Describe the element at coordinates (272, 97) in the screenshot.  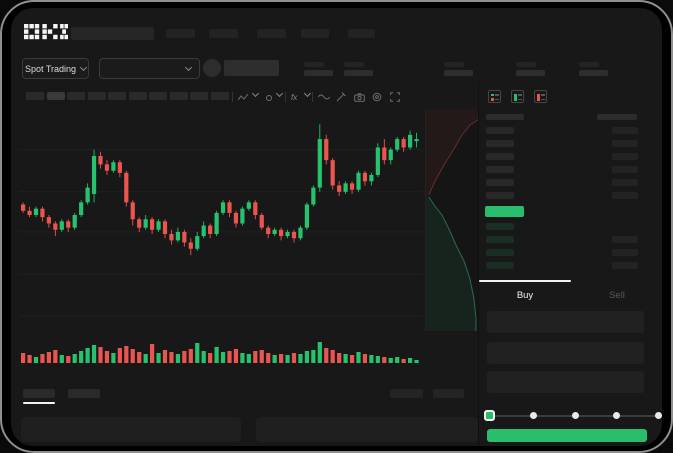
I see `overlay-style-icon` at that location.